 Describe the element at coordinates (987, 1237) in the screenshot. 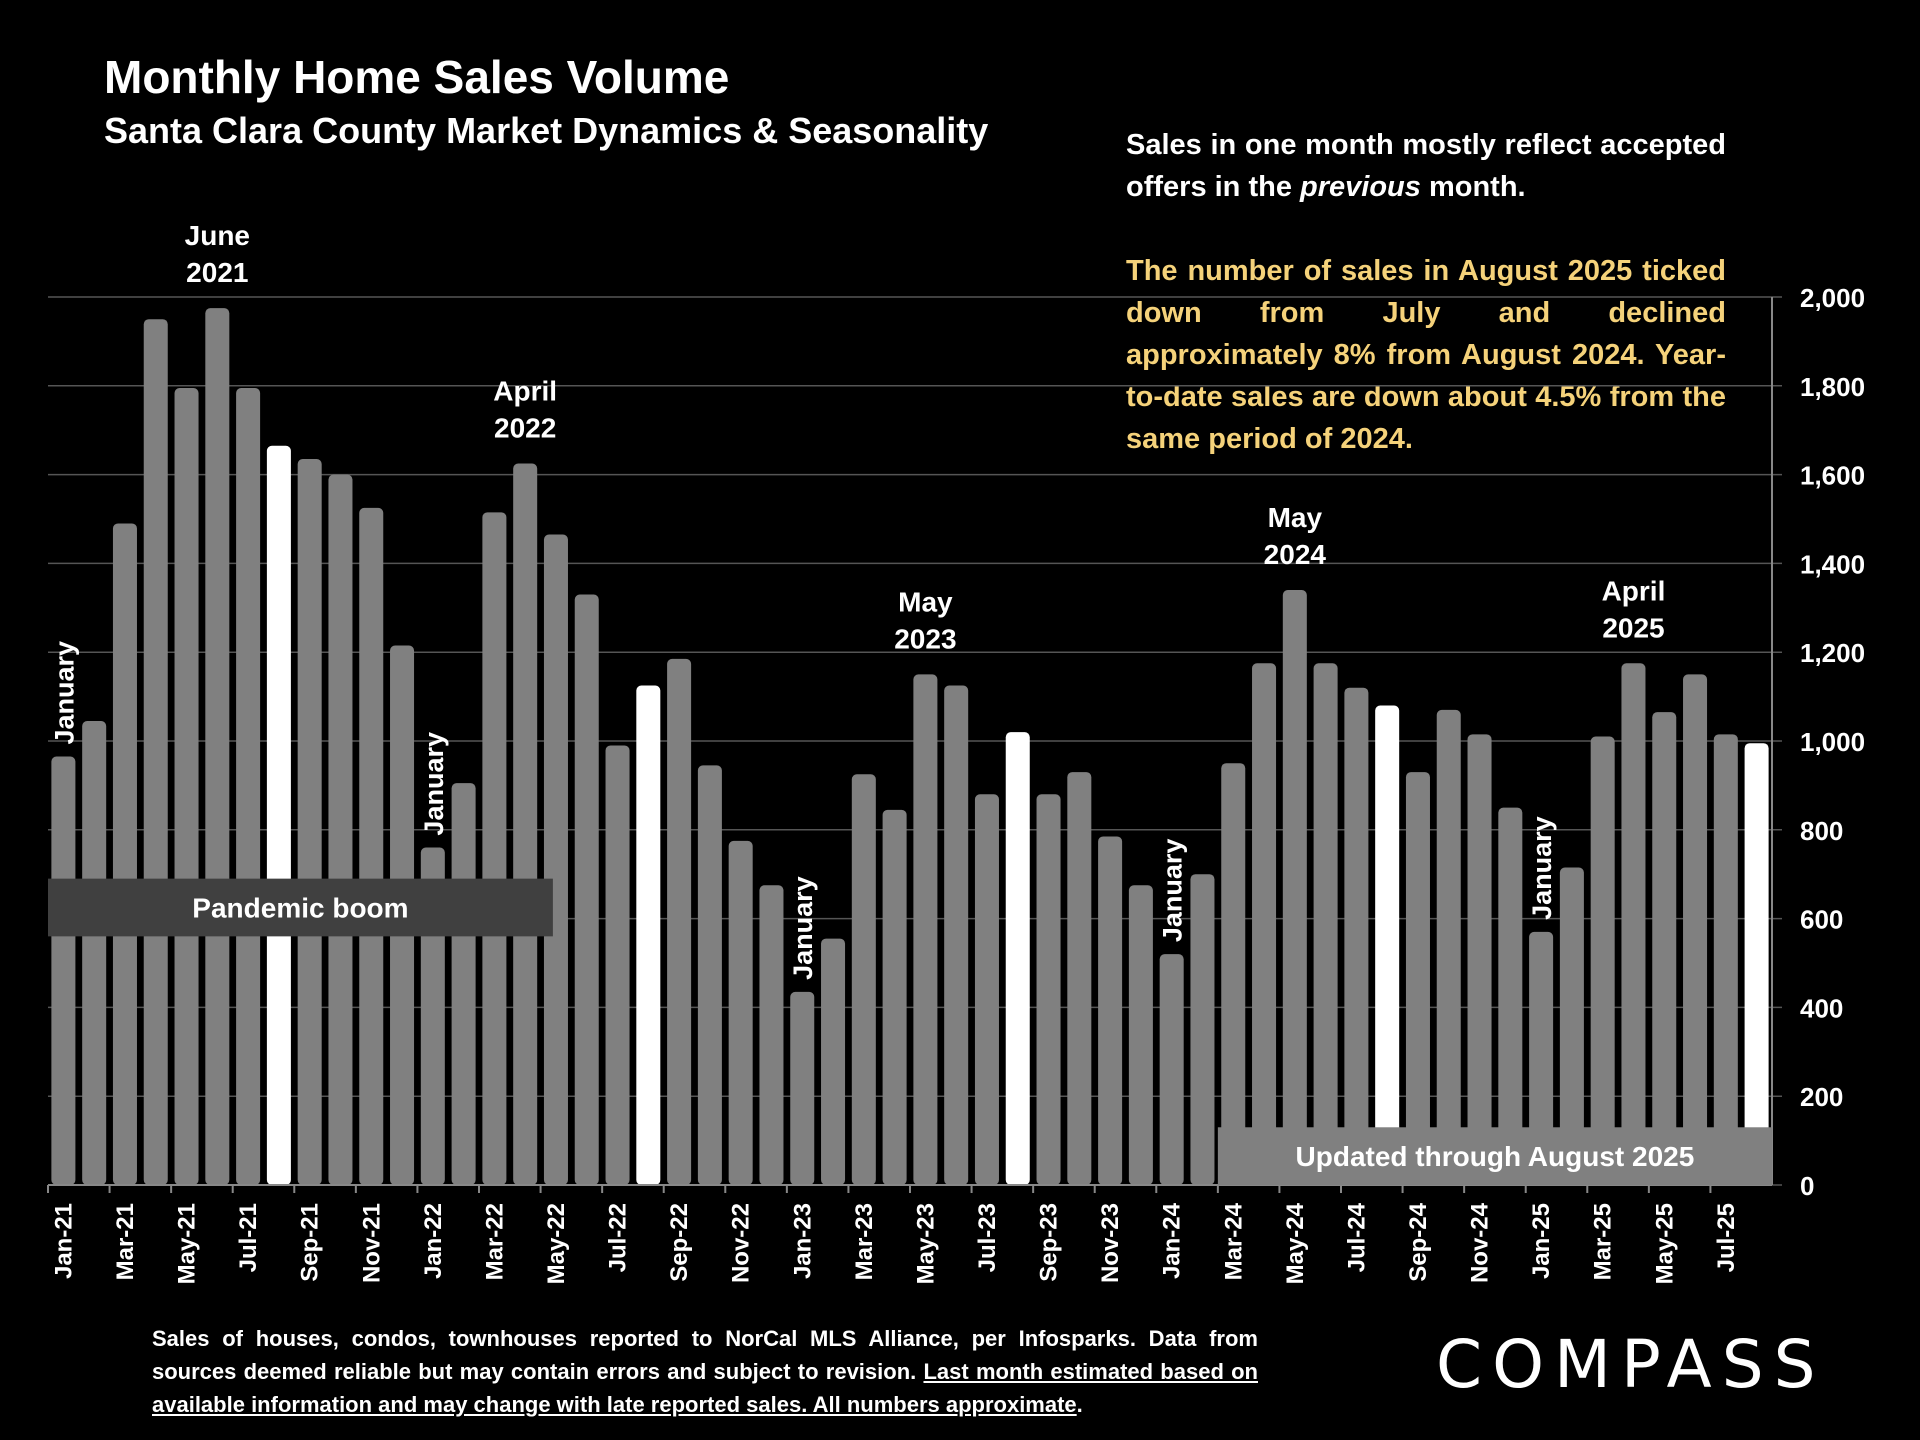

I see `x-tick-label: Jul-23` at that location.